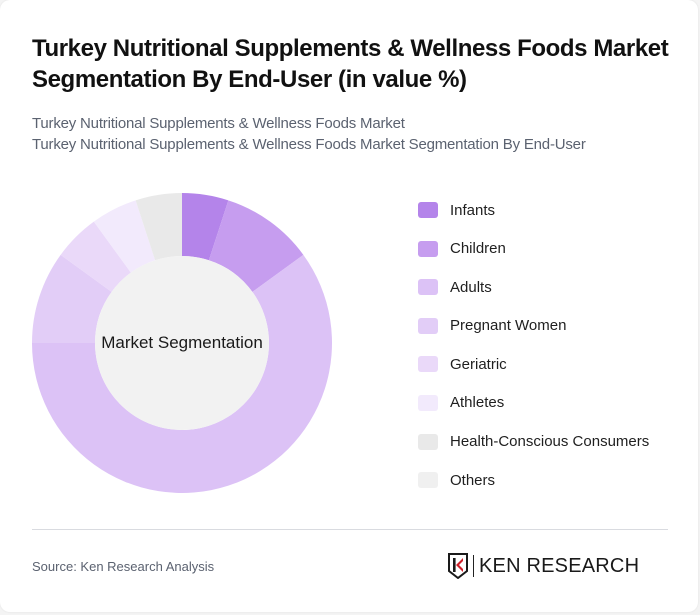 Image resolution: width=700 pixels, height=615 pixels. I want to click on legend-label: Adults, so click(471, 287).